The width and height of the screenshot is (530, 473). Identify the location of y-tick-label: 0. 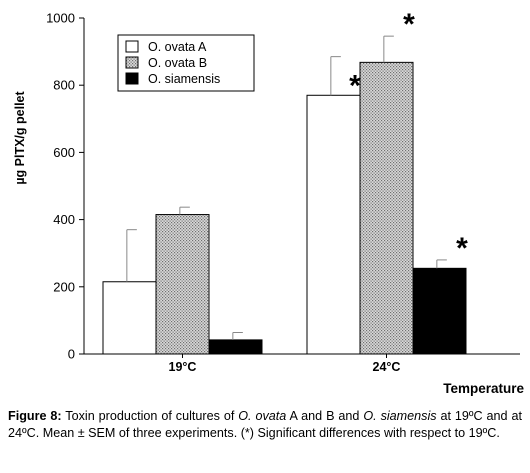
(71, 354).